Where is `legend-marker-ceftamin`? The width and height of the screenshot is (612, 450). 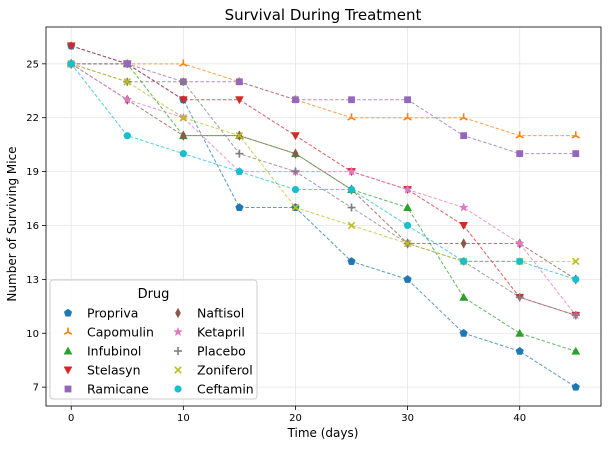
legend-marker-ceftamin is located at coordinates (178, 389).